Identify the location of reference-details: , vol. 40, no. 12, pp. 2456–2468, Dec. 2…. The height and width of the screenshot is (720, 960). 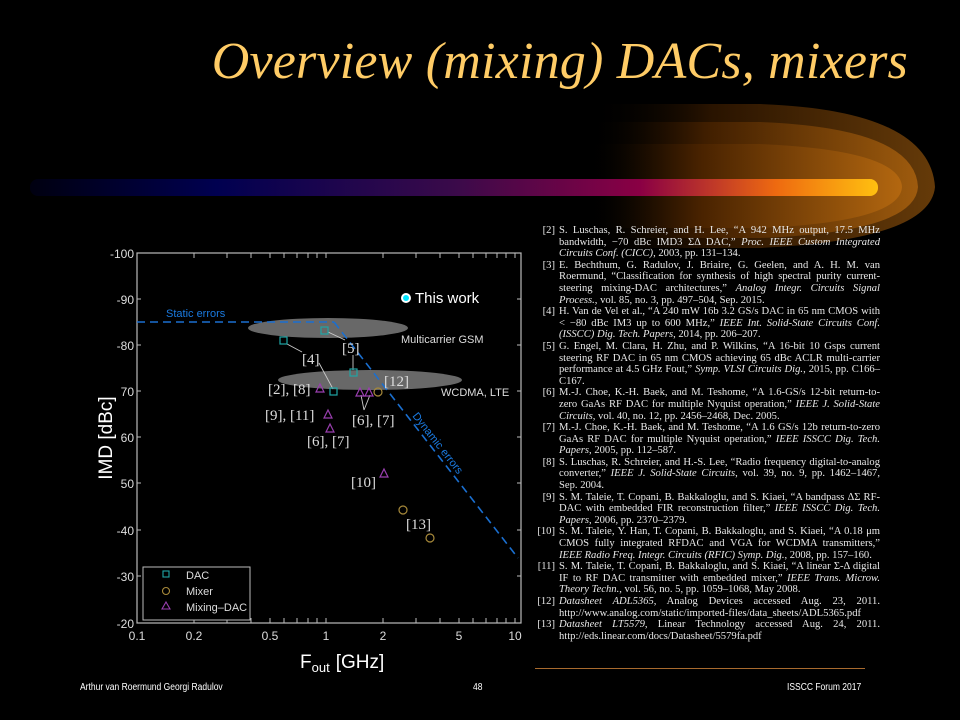
(686, 416).